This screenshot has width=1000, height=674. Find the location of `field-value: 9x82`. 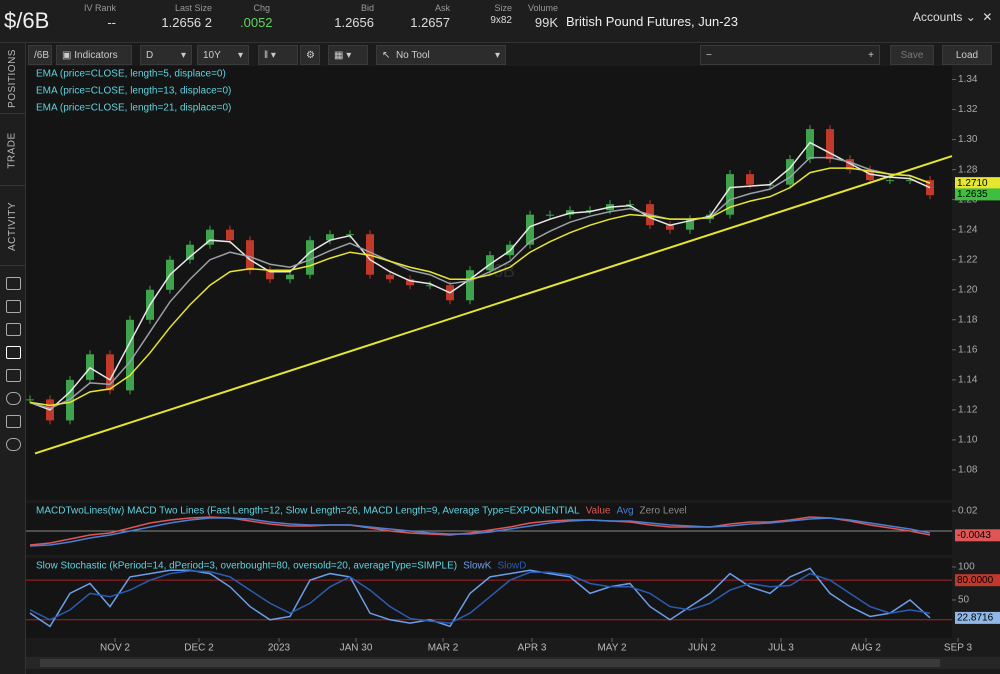

field-value: 9x82 is located at coordinates (501, 20).